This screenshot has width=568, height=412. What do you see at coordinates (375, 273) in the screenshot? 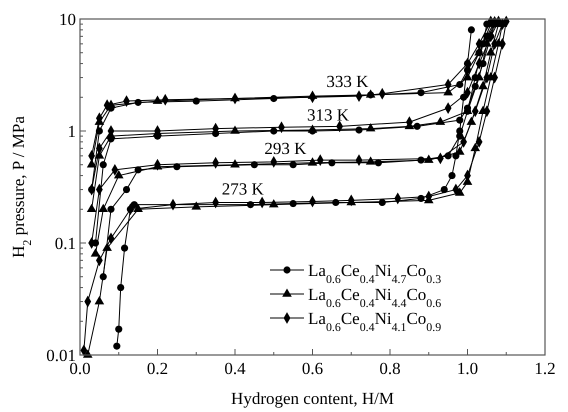
I see `legend-label: La$_{0.6}$Ce$_{0.4}$Ni$_{4.7}$Co$_{0.3}$` at bounding box center [375, 273].